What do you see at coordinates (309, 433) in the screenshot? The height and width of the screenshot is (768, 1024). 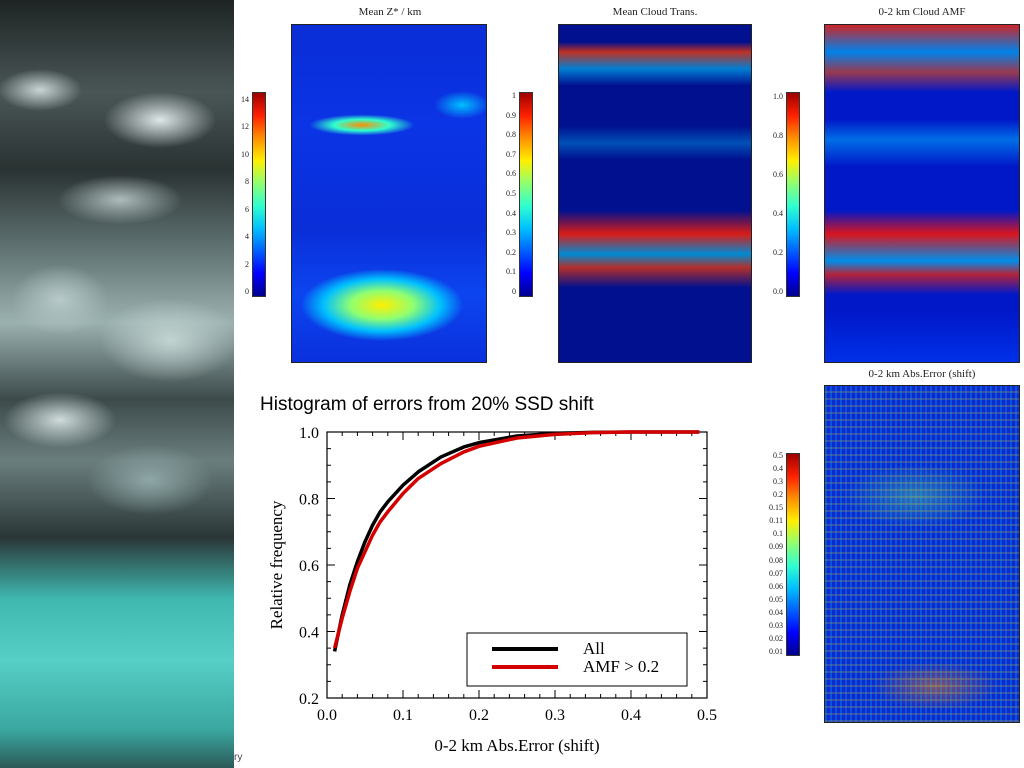 I see `y-tick-label: 1.0` at bounding box center [309, 433].